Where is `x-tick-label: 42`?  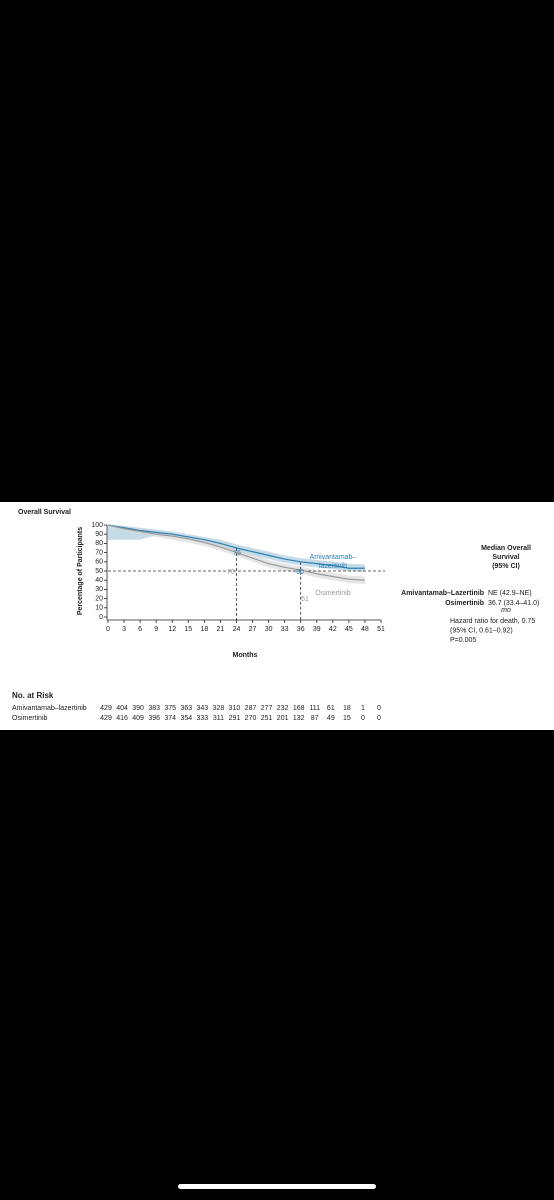
x-tick-label: 42 is located at coordinates (333, 629).